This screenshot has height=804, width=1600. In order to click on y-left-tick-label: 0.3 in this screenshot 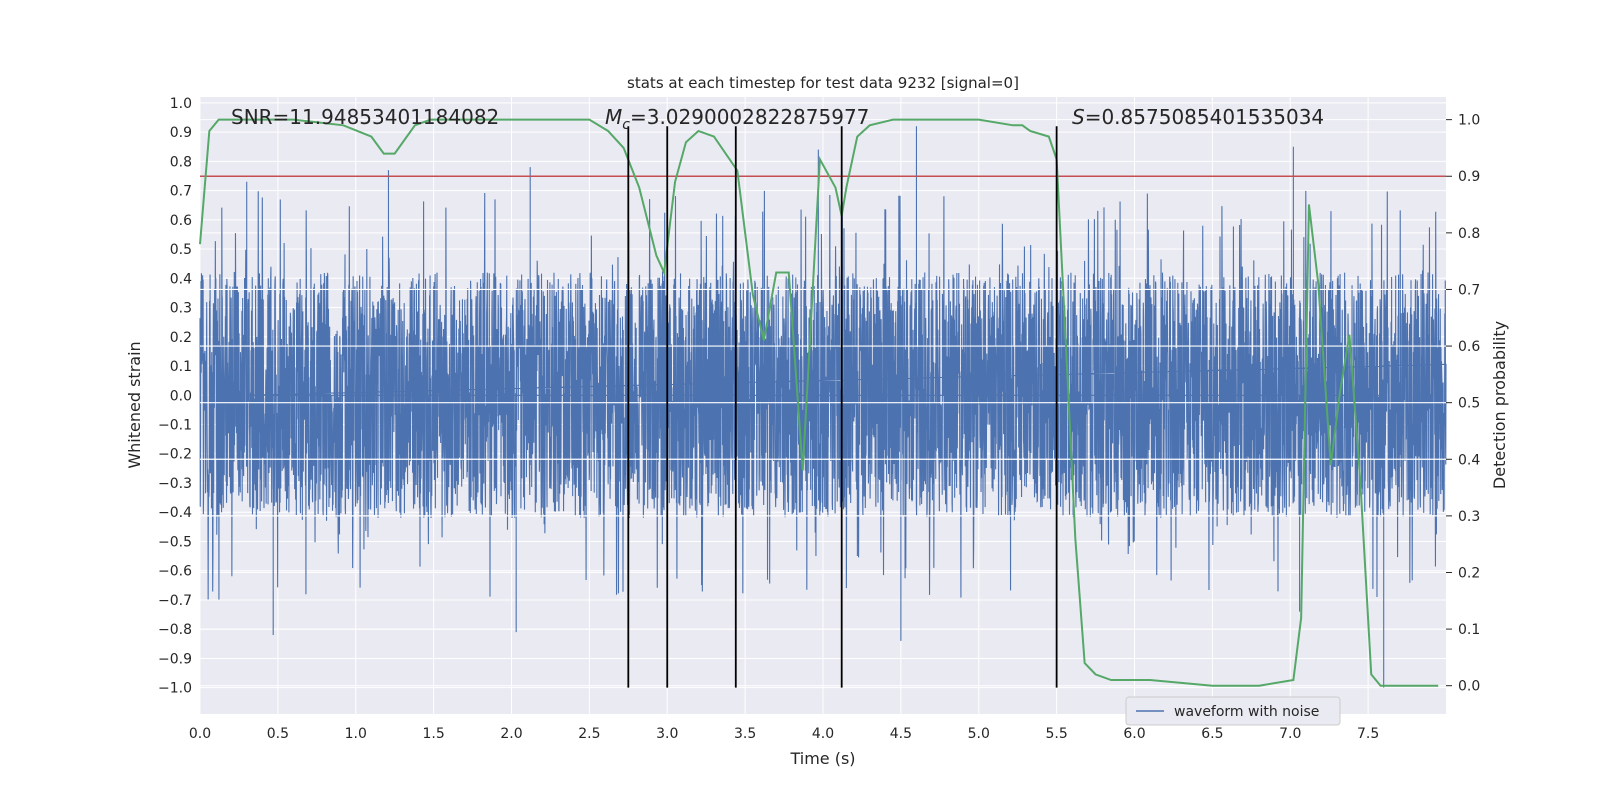, I will do `click(181, 309)`.